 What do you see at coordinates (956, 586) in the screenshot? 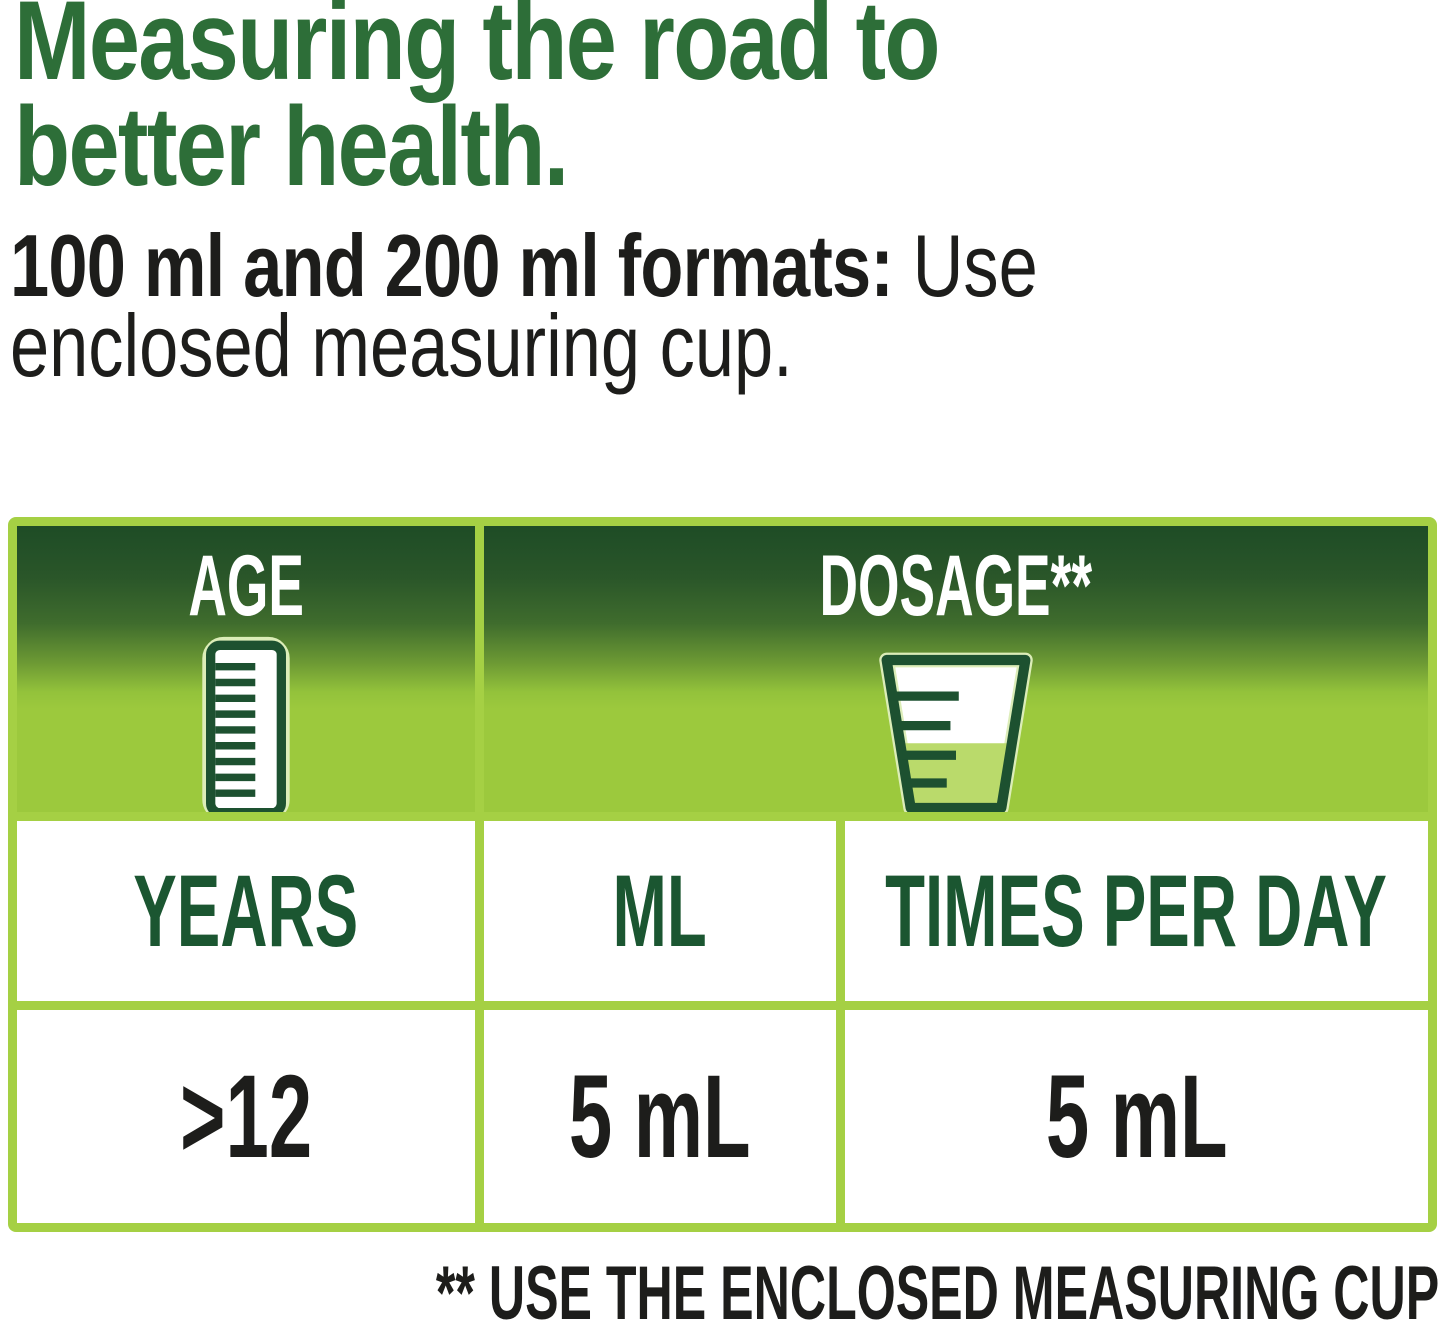
I see `dosage-header-label: DOSAGE**` at bounding box center [956, 586].